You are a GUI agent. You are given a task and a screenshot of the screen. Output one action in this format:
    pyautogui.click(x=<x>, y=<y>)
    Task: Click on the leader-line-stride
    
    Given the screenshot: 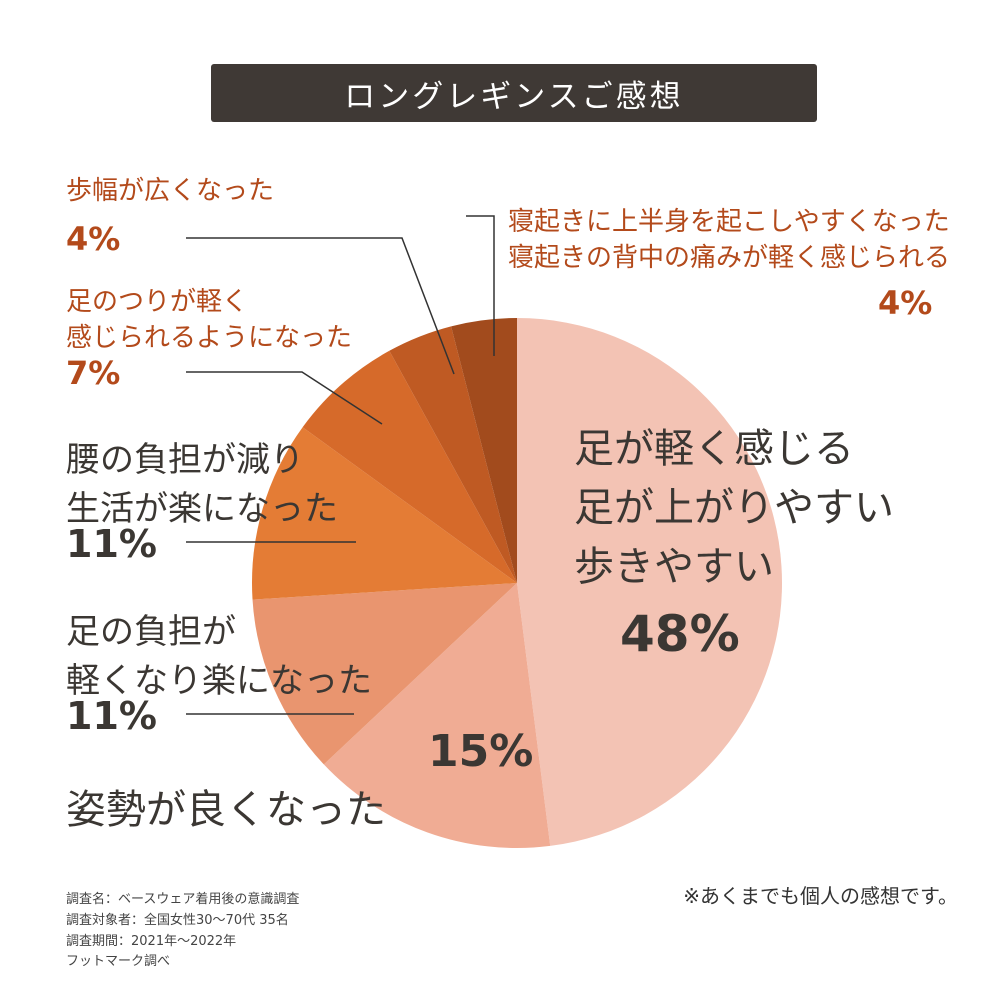 What is the action you would take?
    pyautogui.click(x=320, y=306)
    